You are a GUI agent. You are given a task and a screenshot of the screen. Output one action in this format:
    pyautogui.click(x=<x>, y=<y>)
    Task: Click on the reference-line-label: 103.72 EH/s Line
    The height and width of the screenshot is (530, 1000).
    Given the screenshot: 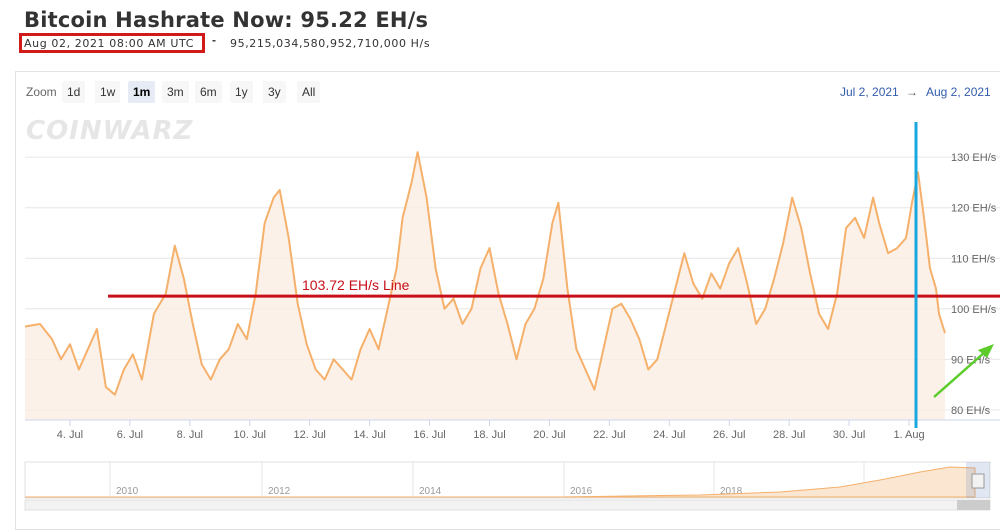 What is the action you would take?
    pyautogui.click(x=356, y=285)
    